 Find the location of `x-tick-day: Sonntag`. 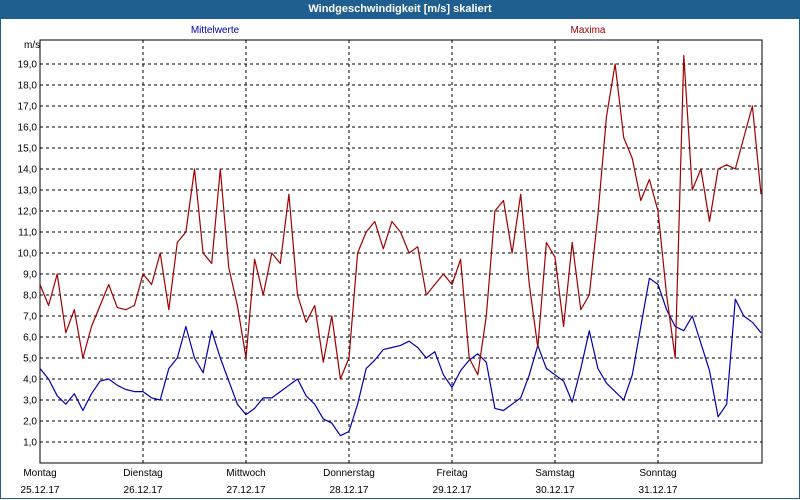

x-tick-day: Sonntag is located at coordinates (657, 473).